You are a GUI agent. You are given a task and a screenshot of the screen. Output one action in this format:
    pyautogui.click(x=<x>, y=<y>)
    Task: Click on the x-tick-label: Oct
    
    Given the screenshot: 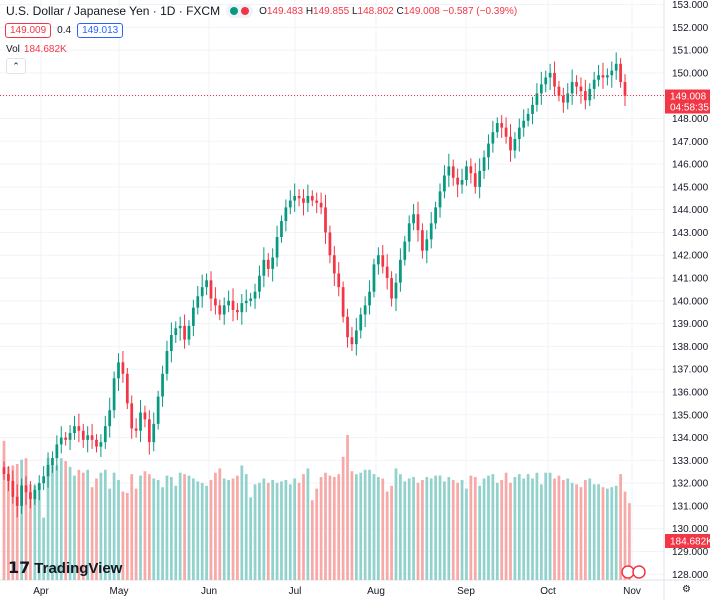 What is the action you would take?
    pyautogui.click(x=548, y=591)
    